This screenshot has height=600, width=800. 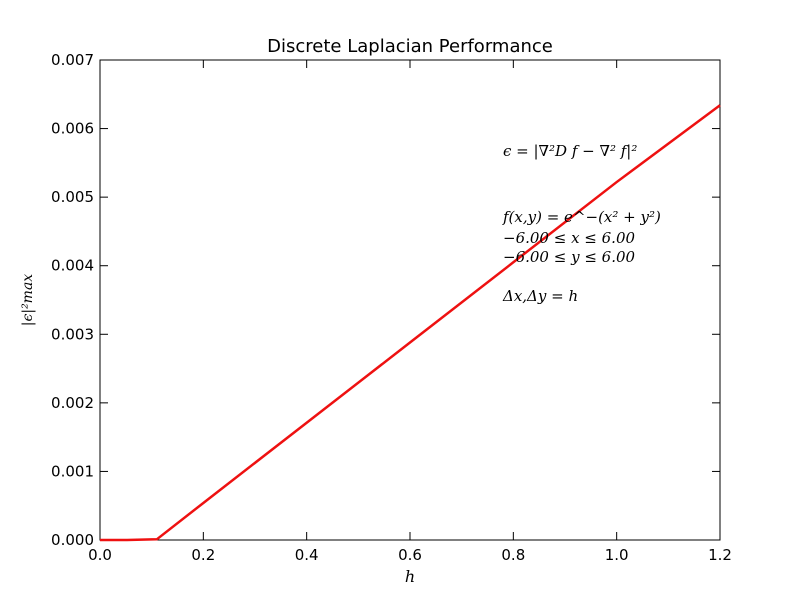 What do you see at coordinates (203, 555) in the screenshot?
I see `x-tick-label: 0.2` at bounding box center [203, 555].